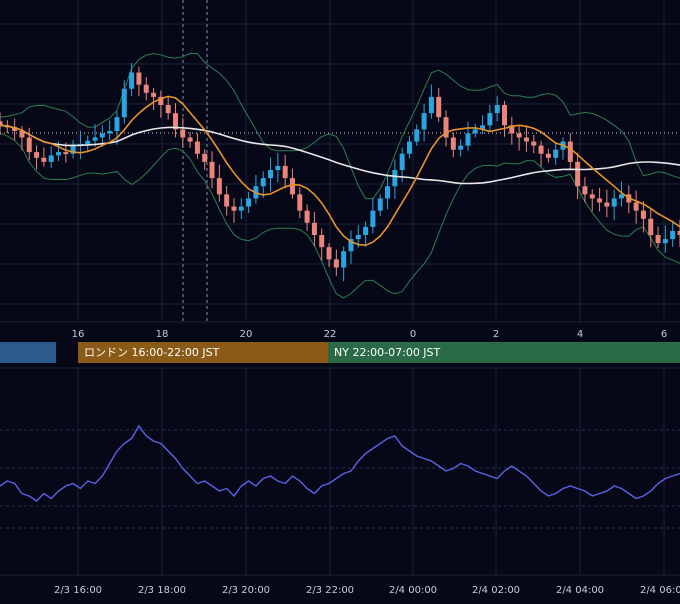 The height and width of the screenshot is (604, 680). Describe the element at coordinates (330, 334) in the screenshot. I see `price-x-tick-label: 22` at that location.